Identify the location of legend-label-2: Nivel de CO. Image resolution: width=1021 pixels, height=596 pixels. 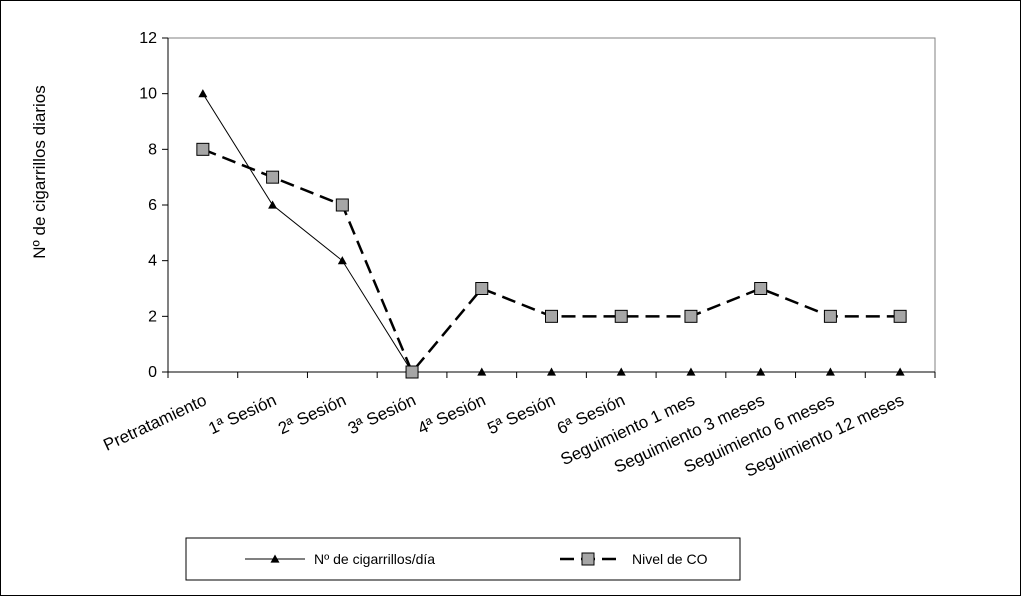
(670, 559).